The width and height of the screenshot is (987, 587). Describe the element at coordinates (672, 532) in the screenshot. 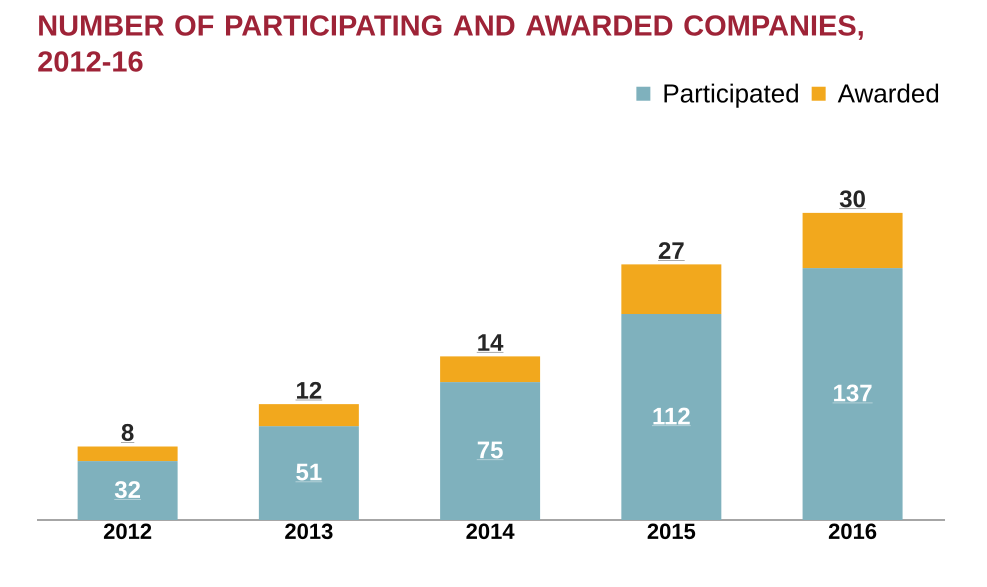

I see `x-tick-label: 2015` at that location.